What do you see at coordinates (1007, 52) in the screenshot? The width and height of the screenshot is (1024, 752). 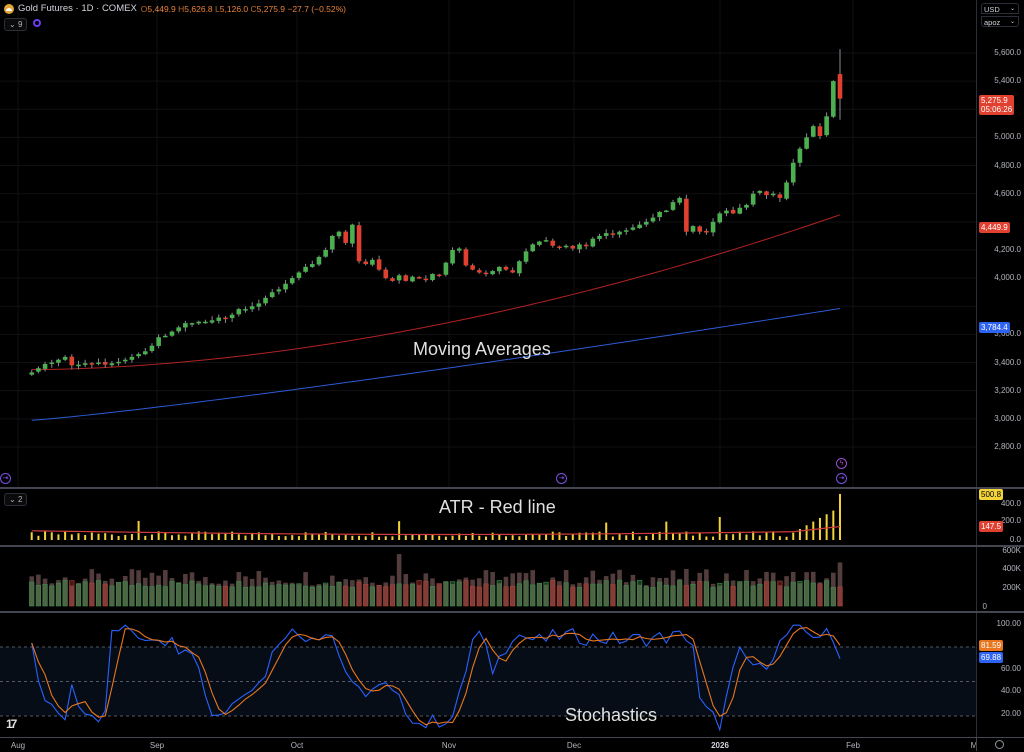 I see `price-tick: 5,600.0` at bounding box center [1007, 52].